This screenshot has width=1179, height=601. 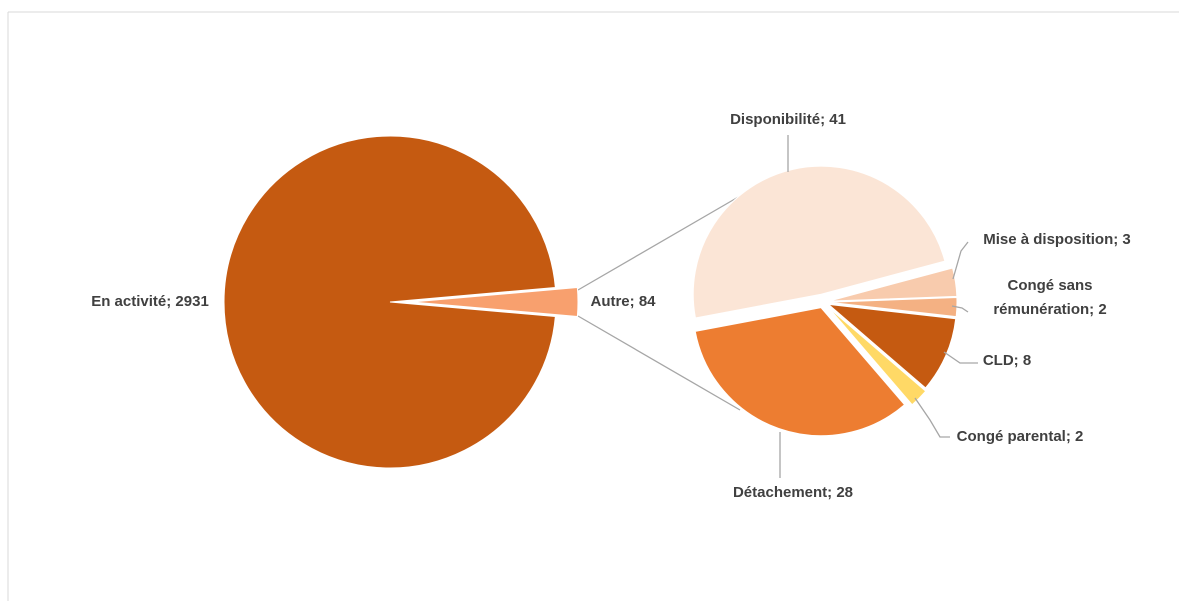 What do you see at coordinates (1007, 360) in the screenshot?
I see `data-label: CLD; 8` at bounding box center [1007, 360].